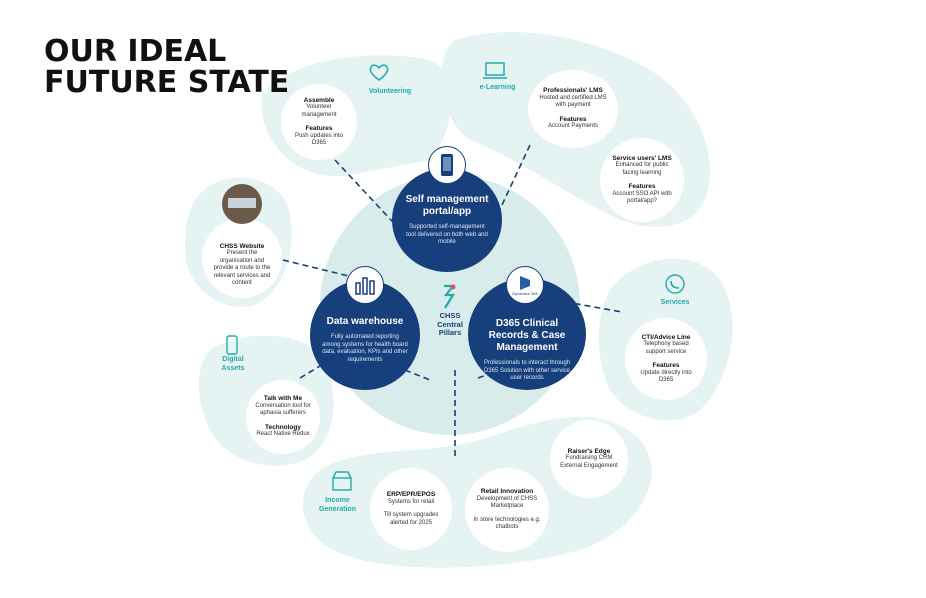  Describe the element at coordinates (135, 51) in the screenshot. I see `title-line-1: OUR IDEAL` at that location.